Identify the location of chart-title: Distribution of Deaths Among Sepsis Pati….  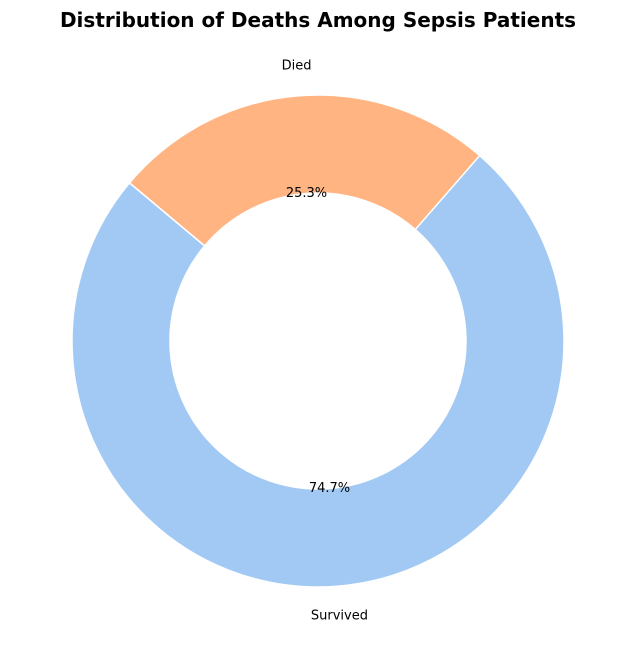
(318, 20).